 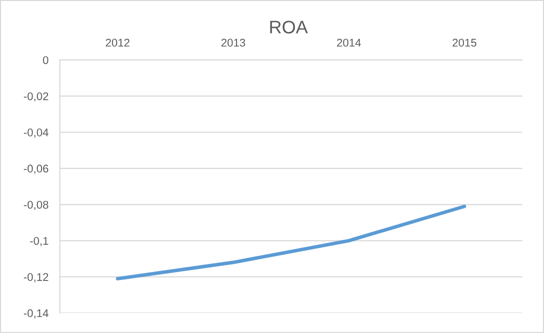 I want to click on chart-title: ROA, so click(x=289, y=27).